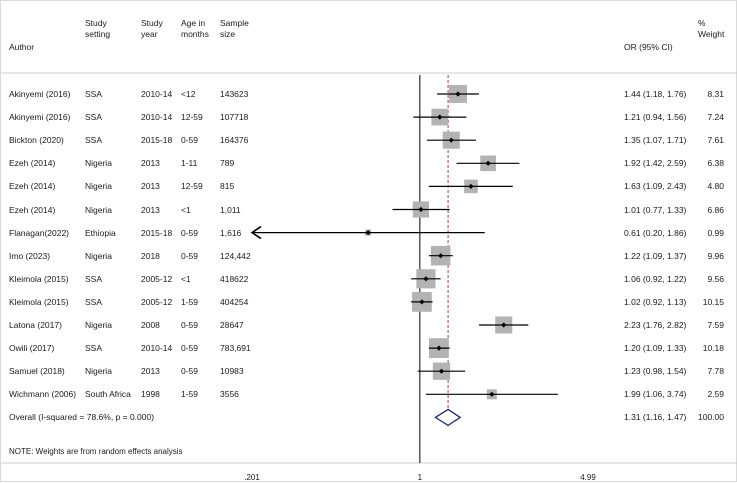  Describe the element at coordinates (234, 140) in the screenshot. I see `study-sample: 164376` at that location.